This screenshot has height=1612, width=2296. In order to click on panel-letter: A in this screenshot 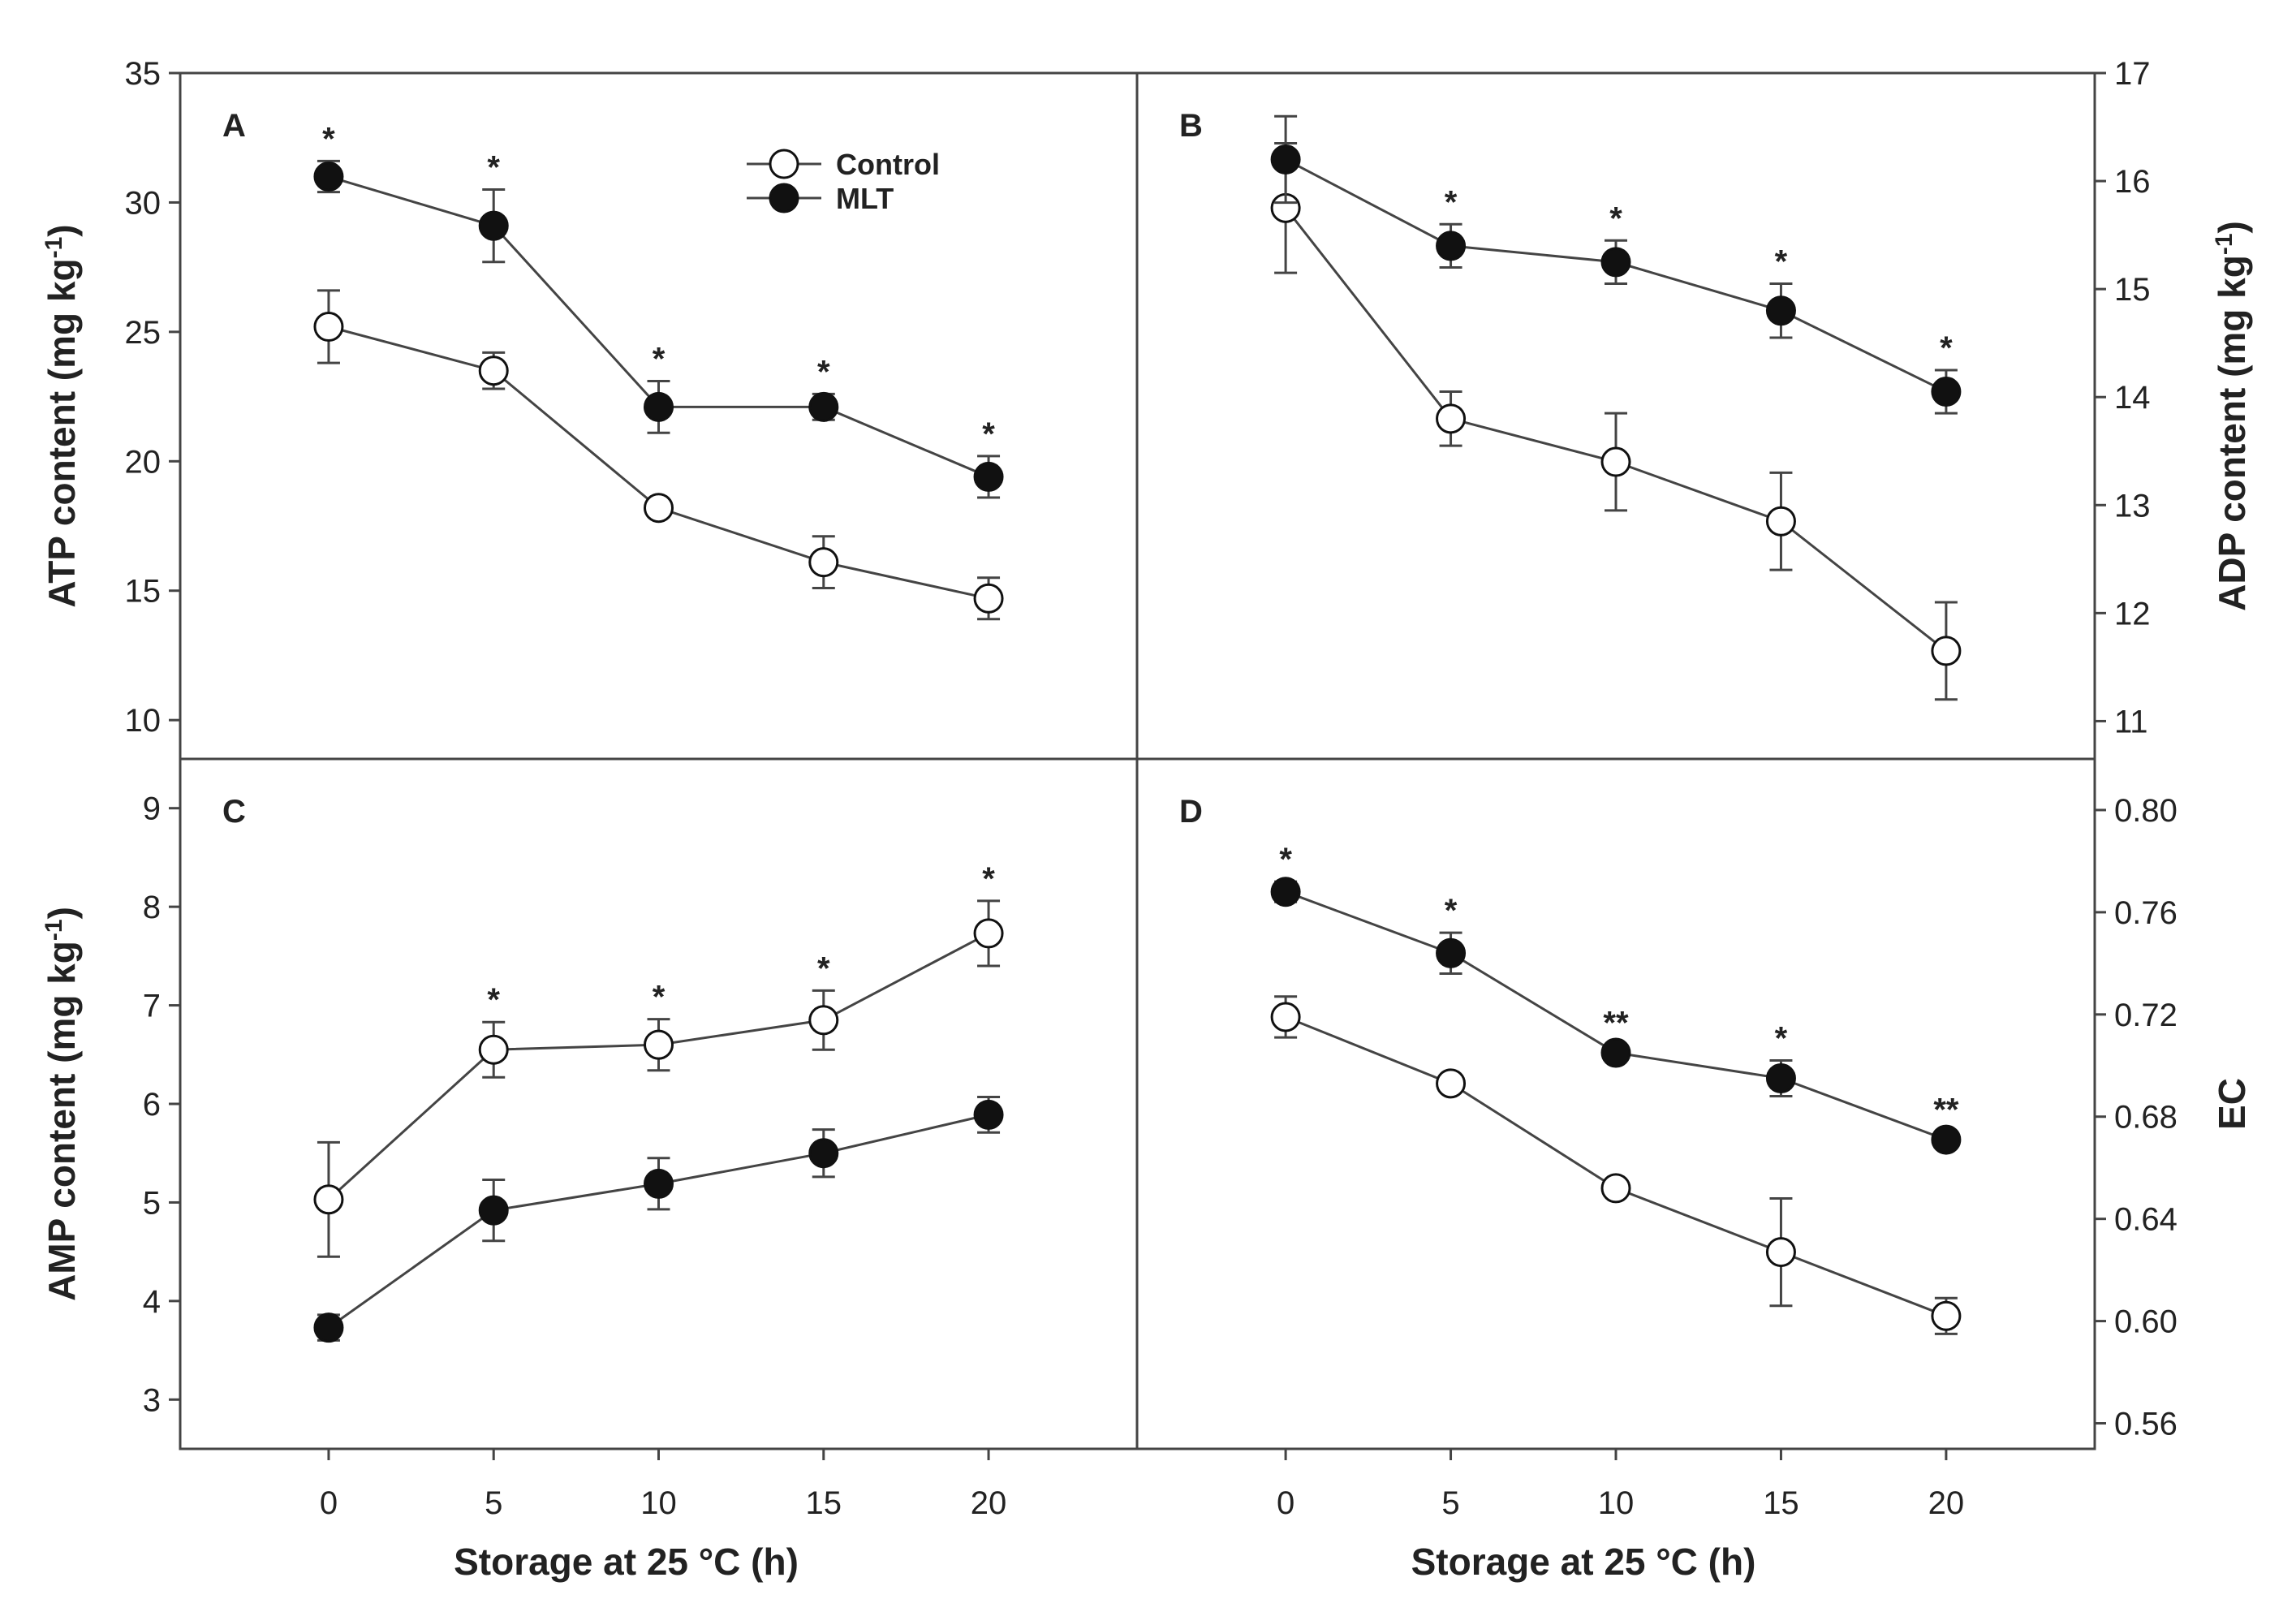, I will do `click(234, 126)`.